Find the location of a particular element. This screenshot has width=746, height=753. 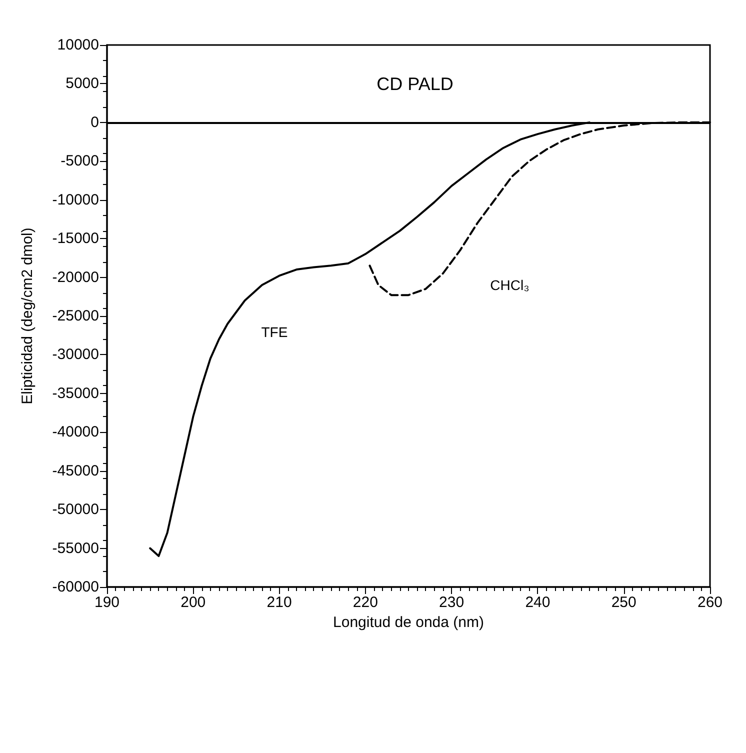

y-tick-label: 5000 is located at coordinates (82, 83).